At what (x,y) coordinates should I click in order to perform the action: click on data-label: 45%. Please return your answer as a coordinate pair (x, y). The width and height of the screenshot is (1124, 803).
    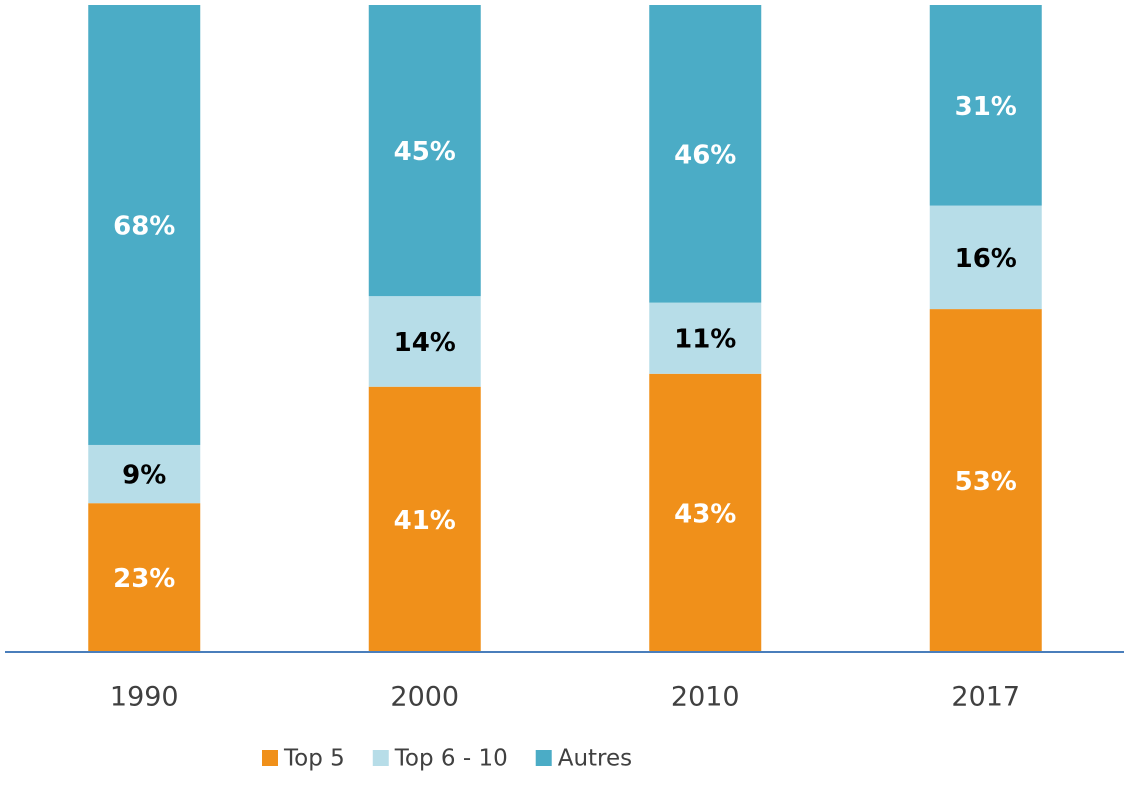
    Looking at the image, I should click on (425, 152).